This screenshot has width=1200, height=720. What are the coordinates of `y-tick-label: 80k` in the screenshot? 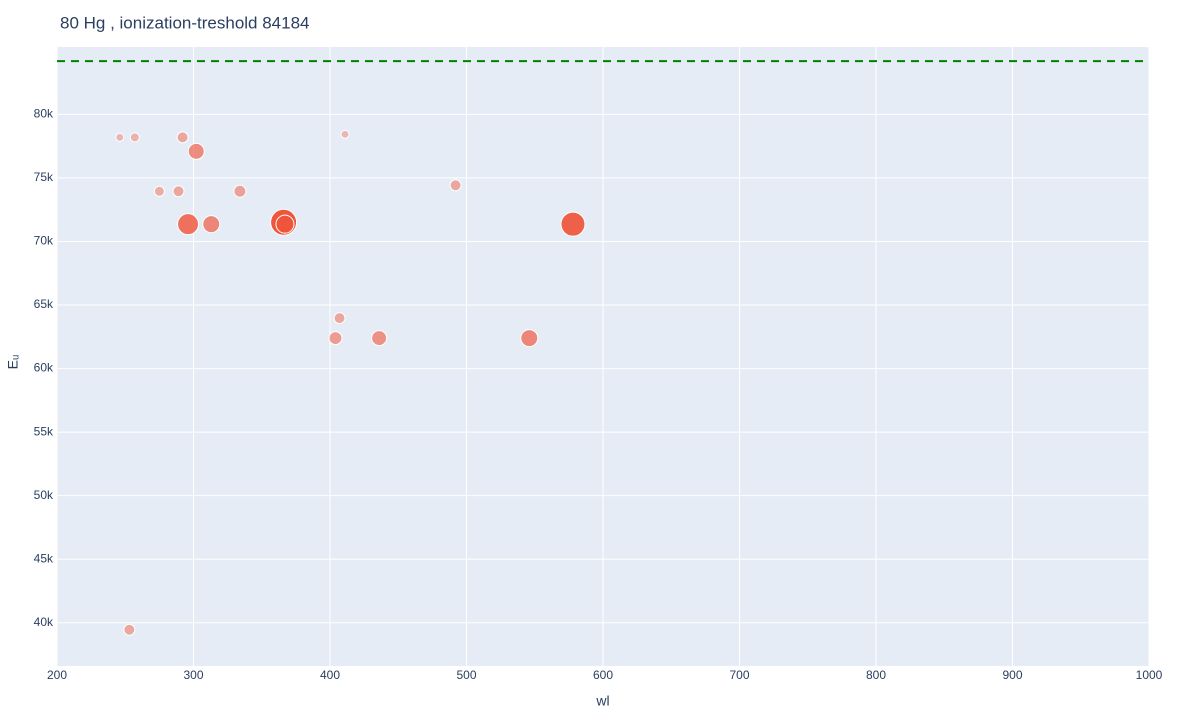 It's located at (44, 114).